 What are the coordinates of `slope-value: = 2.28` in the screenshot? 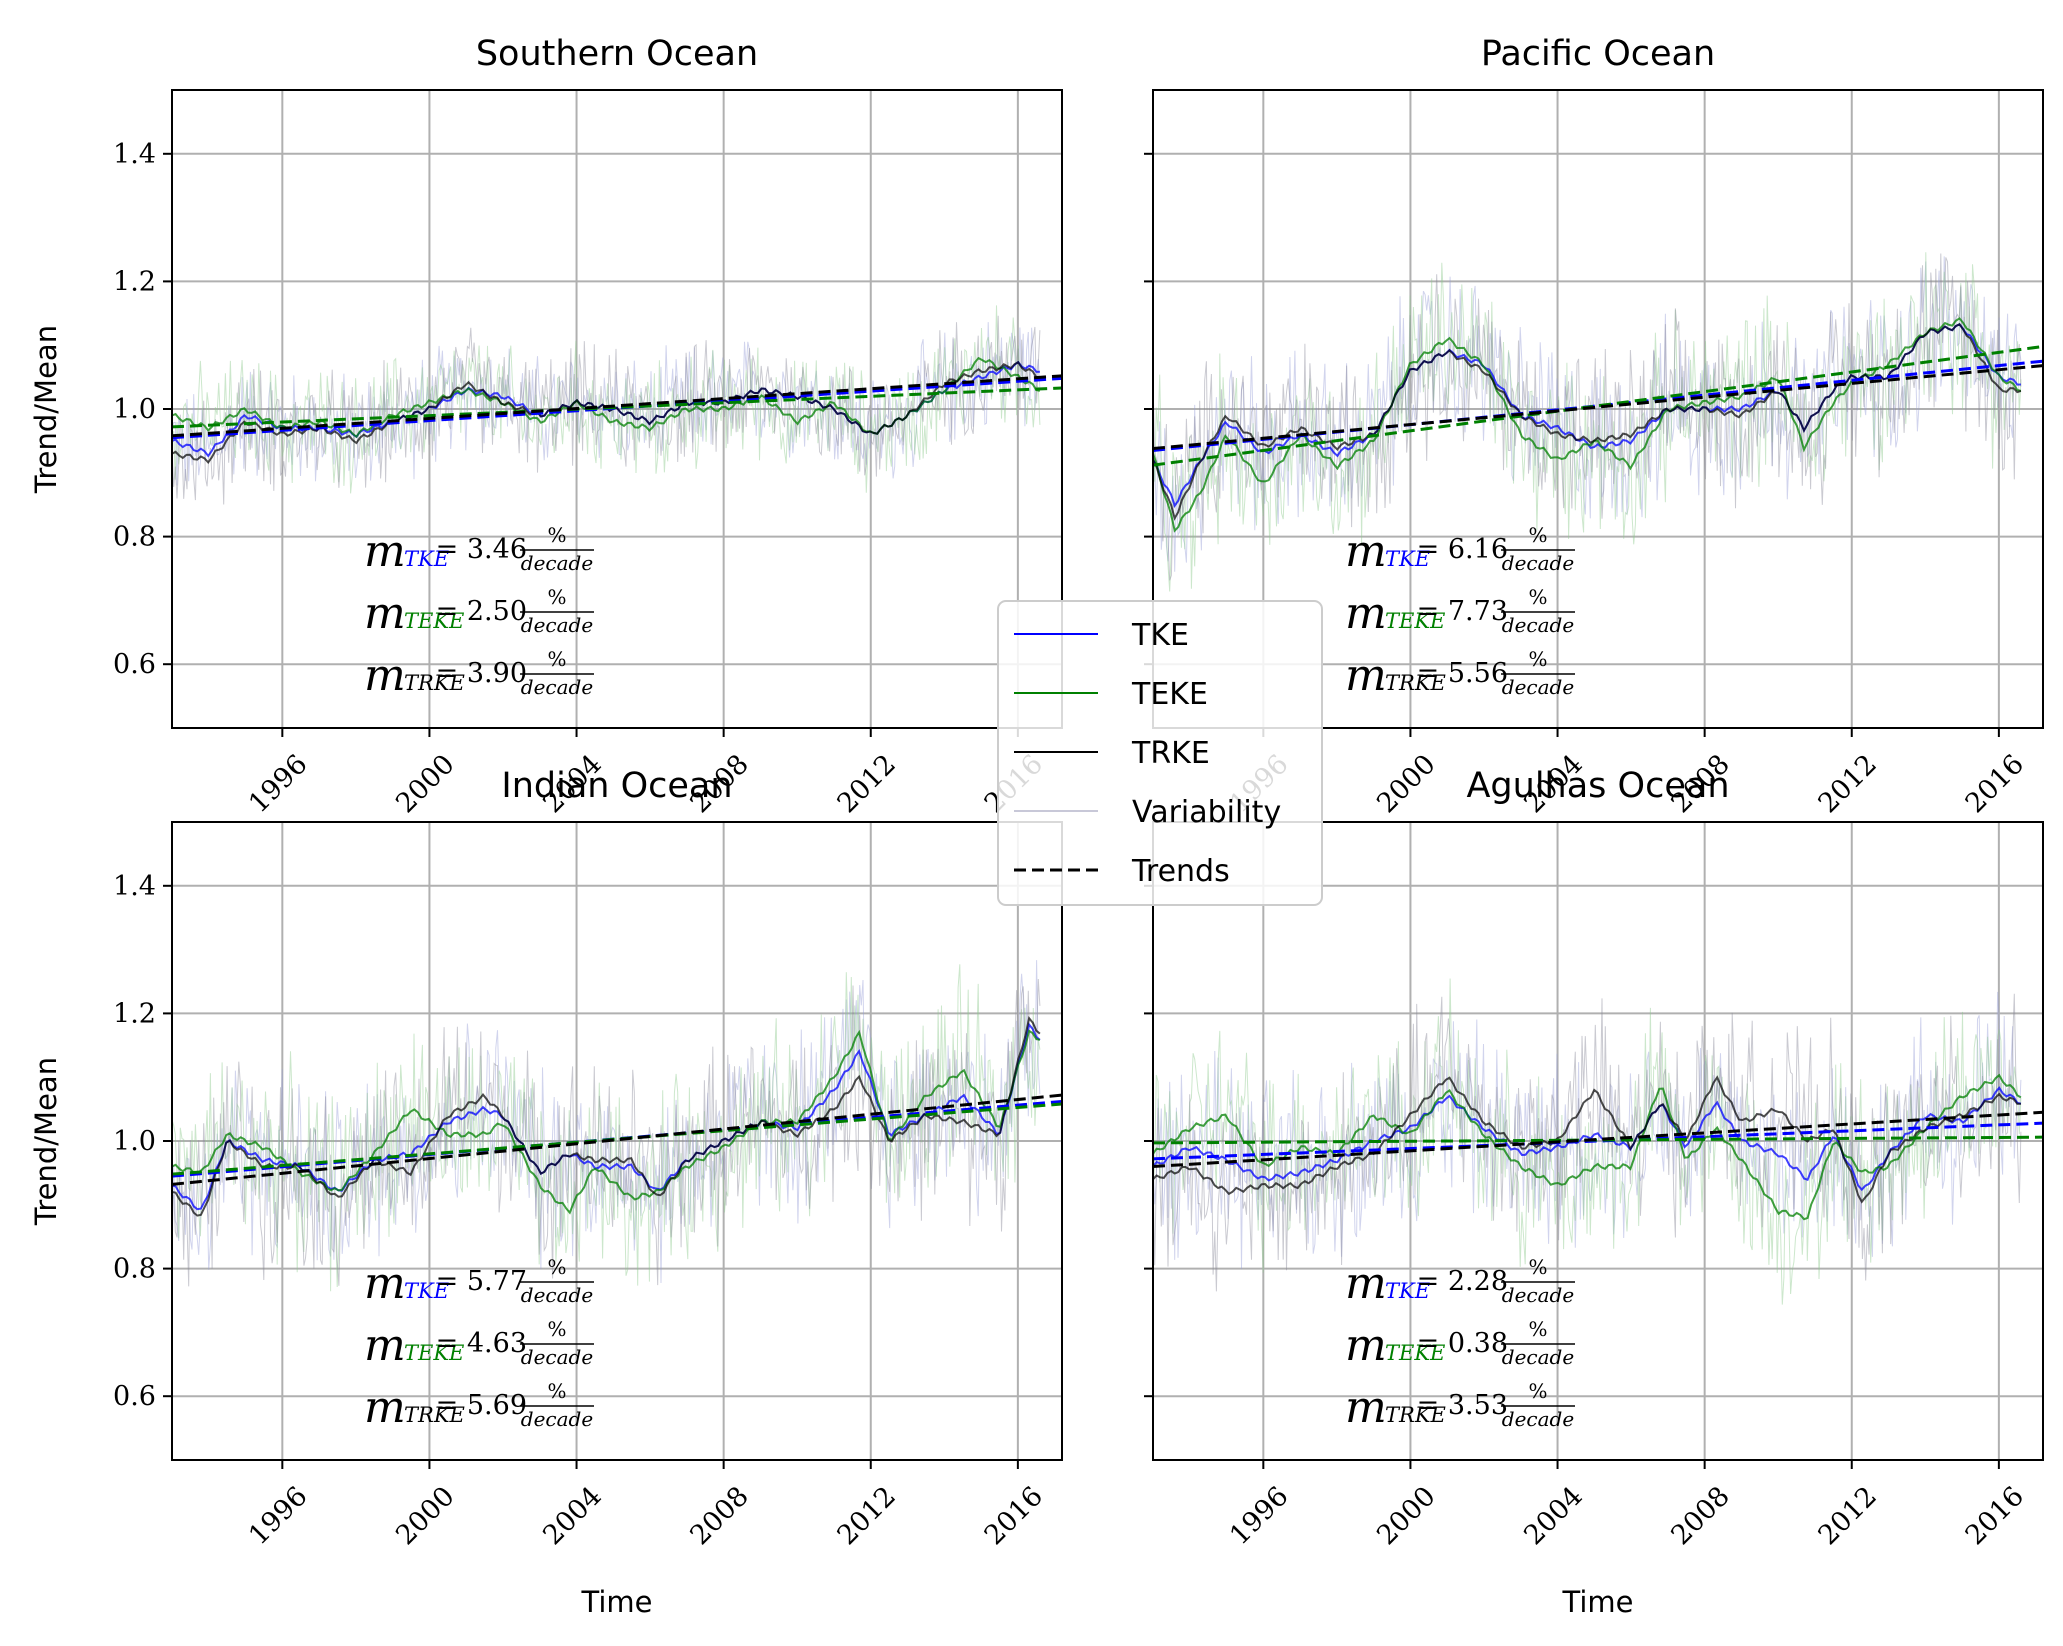 It's located at (1462, 1281).